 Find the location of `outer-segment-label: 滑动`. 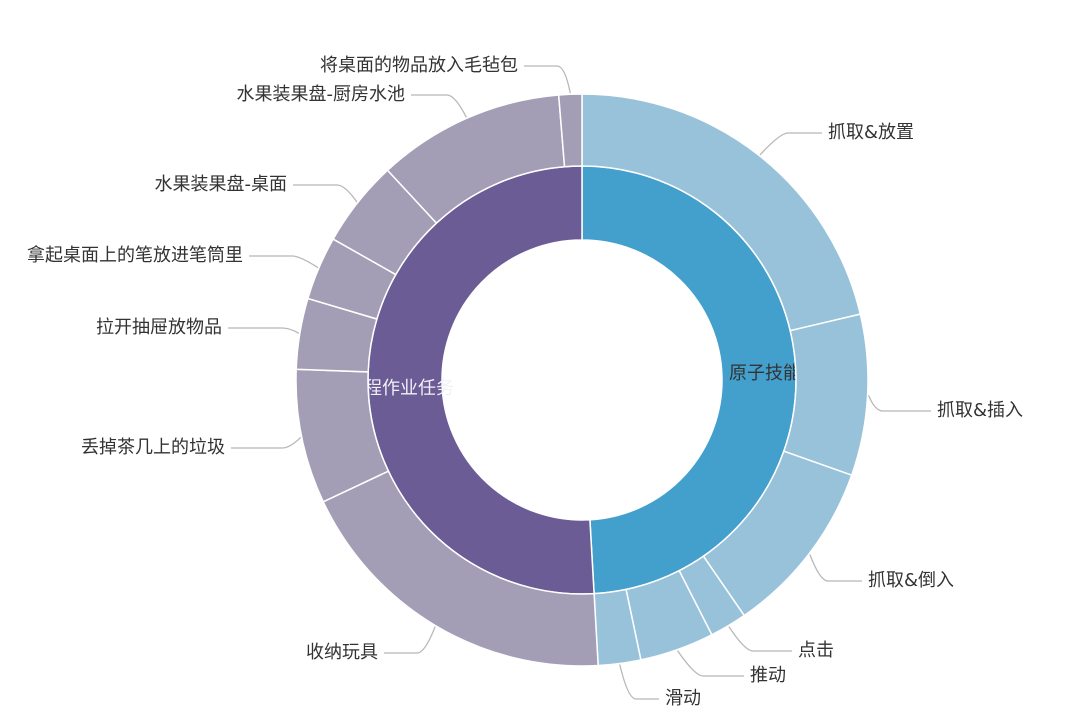

outer-segment-label: 滑动 is located at coordinates (683, 698).